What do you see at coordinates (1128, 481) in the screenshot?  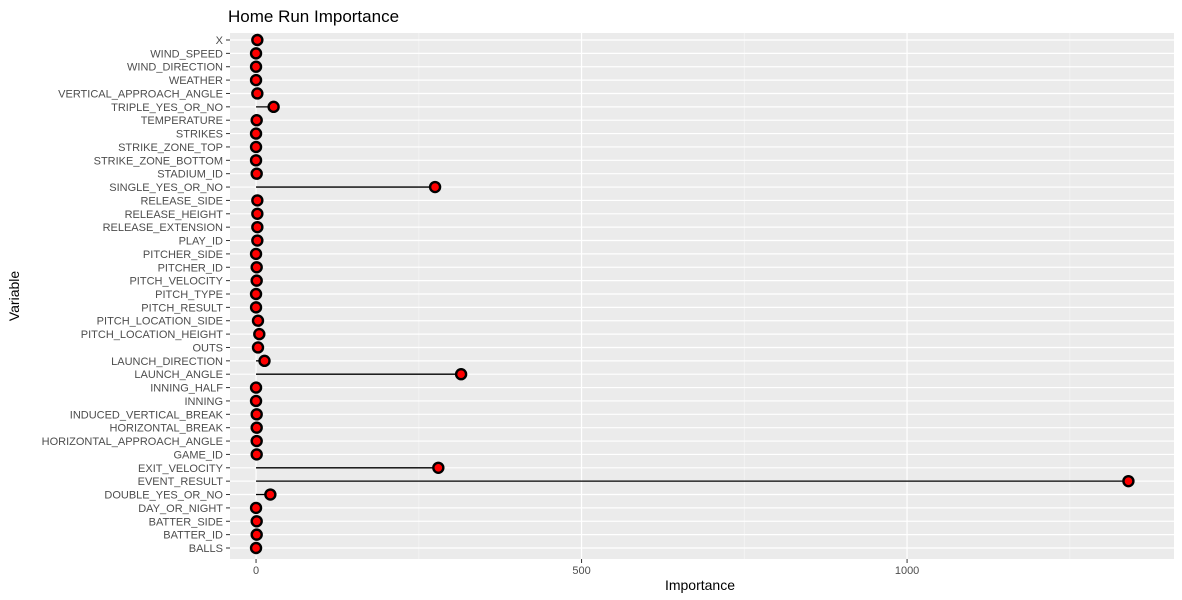 I see `point-event_result` at bounding box center [1128, 481].